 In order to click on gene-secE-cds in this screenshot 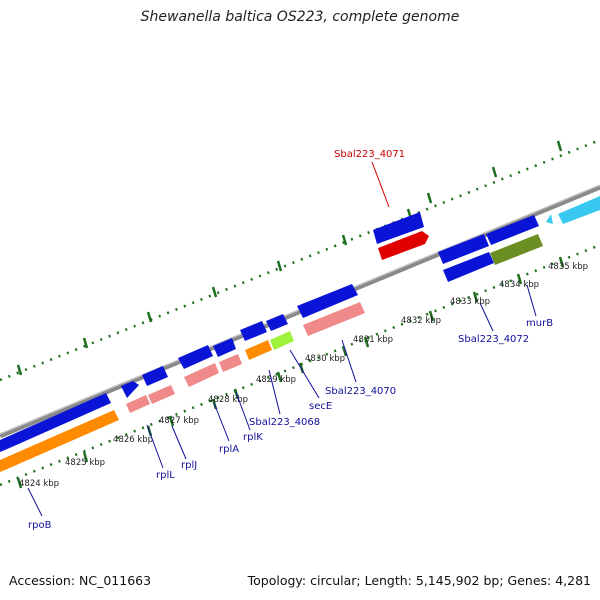, I will do `click(282, 340)`.